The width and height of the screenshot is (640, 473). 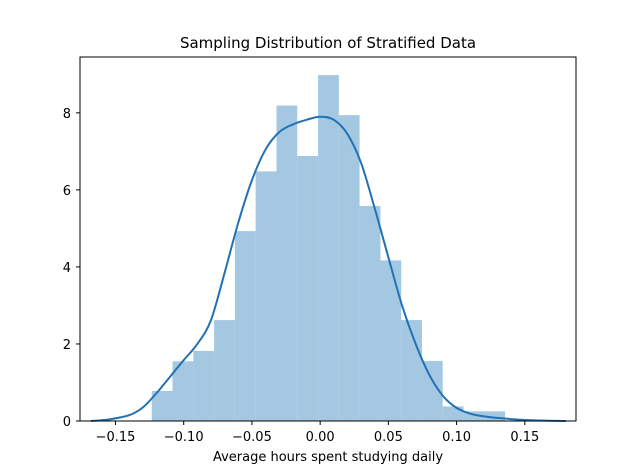 I want to click on x-tick-label: 0.00, so click(x=320, y=437).